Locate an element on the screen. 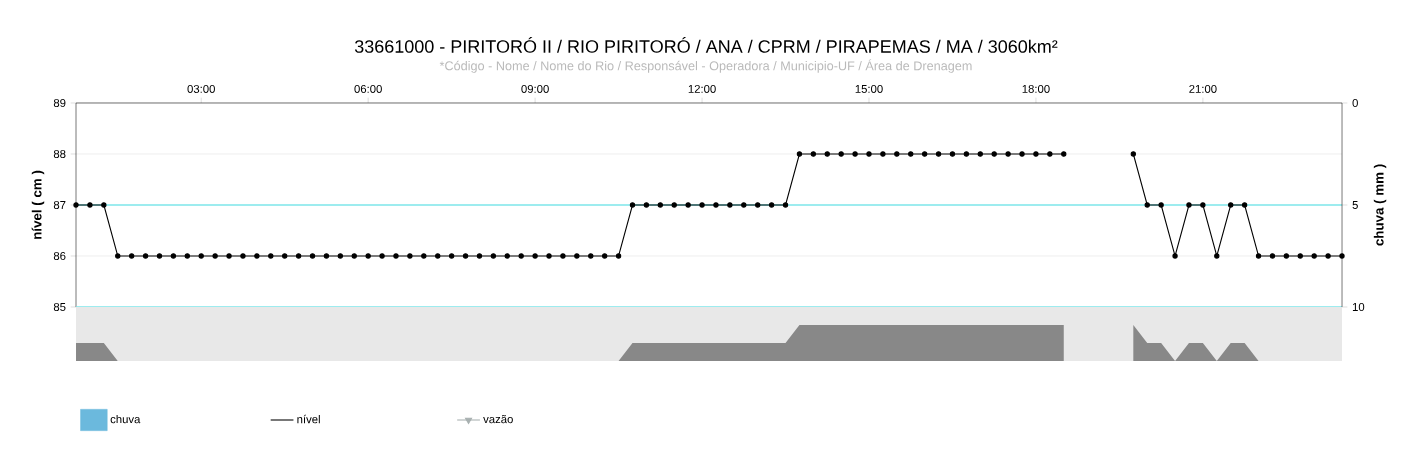 This screenshot has height=459, width=1413. y-tick-label: 86 is located at coordinates (59, 255).